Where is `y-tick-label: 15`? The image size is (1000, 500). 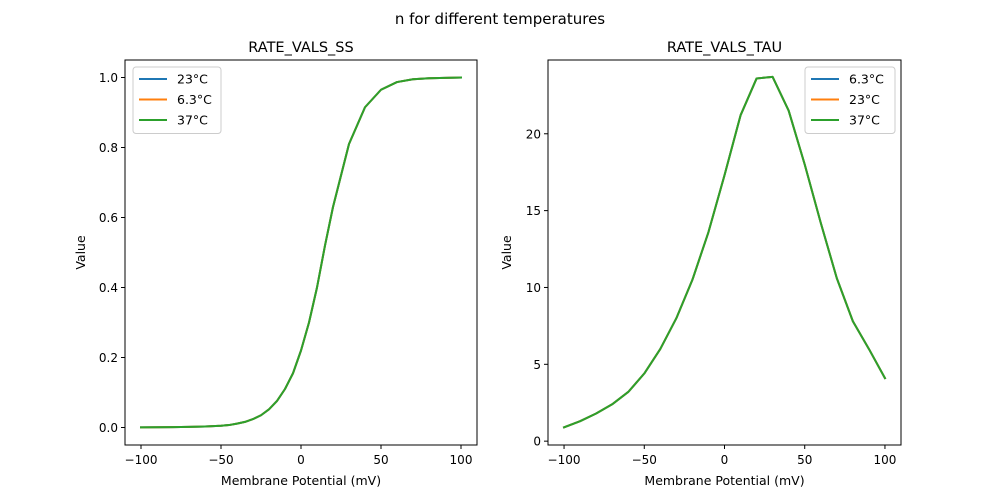 y-tick-label: 15 is located at coordinates (533, 211).